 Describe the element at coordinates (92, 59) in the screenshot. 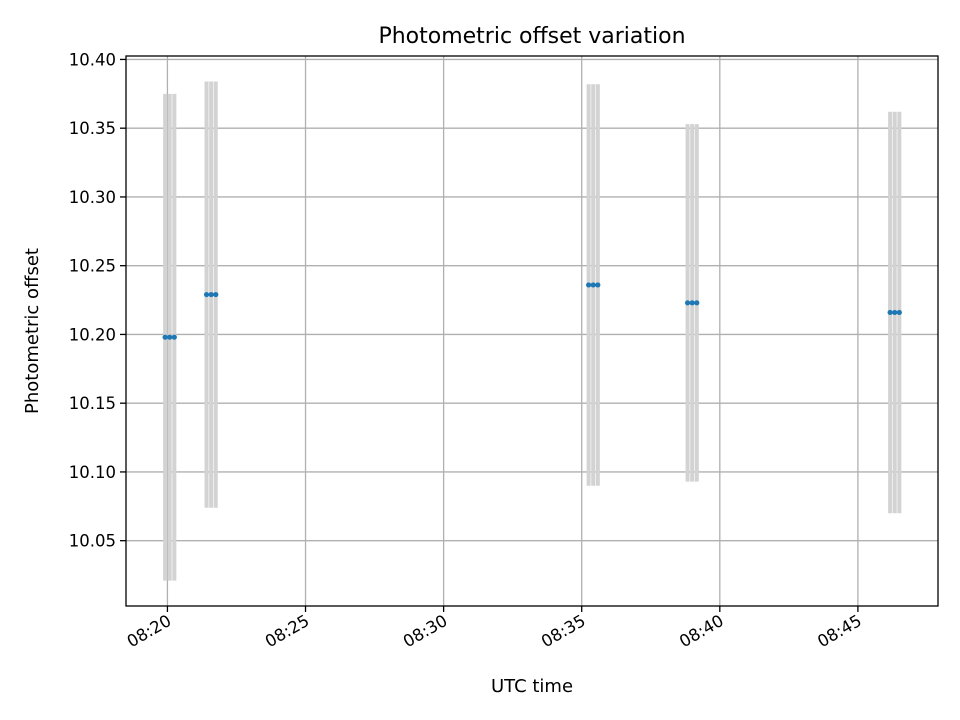

I see `y-tick-label: 10.40` at that location.